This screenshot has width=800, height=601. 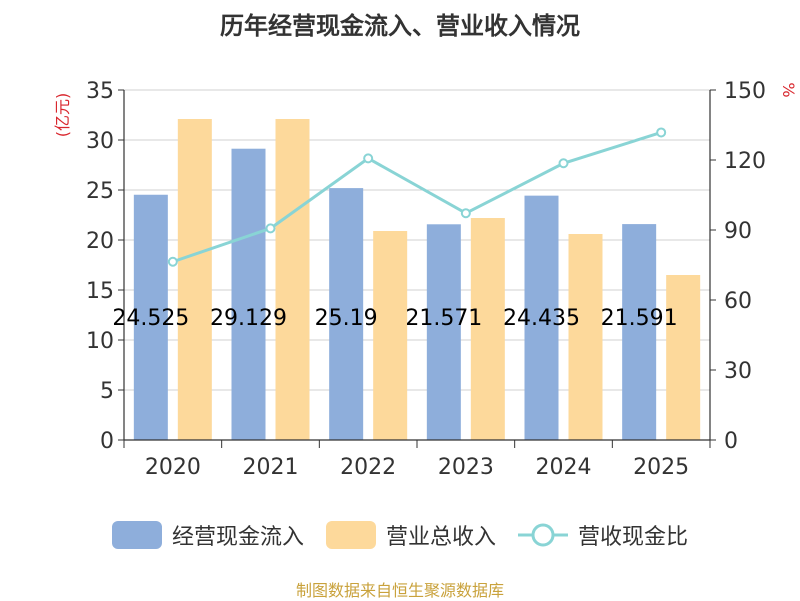 I want to click on legend-item-revenue: 营业总收入, so click(x=410, y=535).